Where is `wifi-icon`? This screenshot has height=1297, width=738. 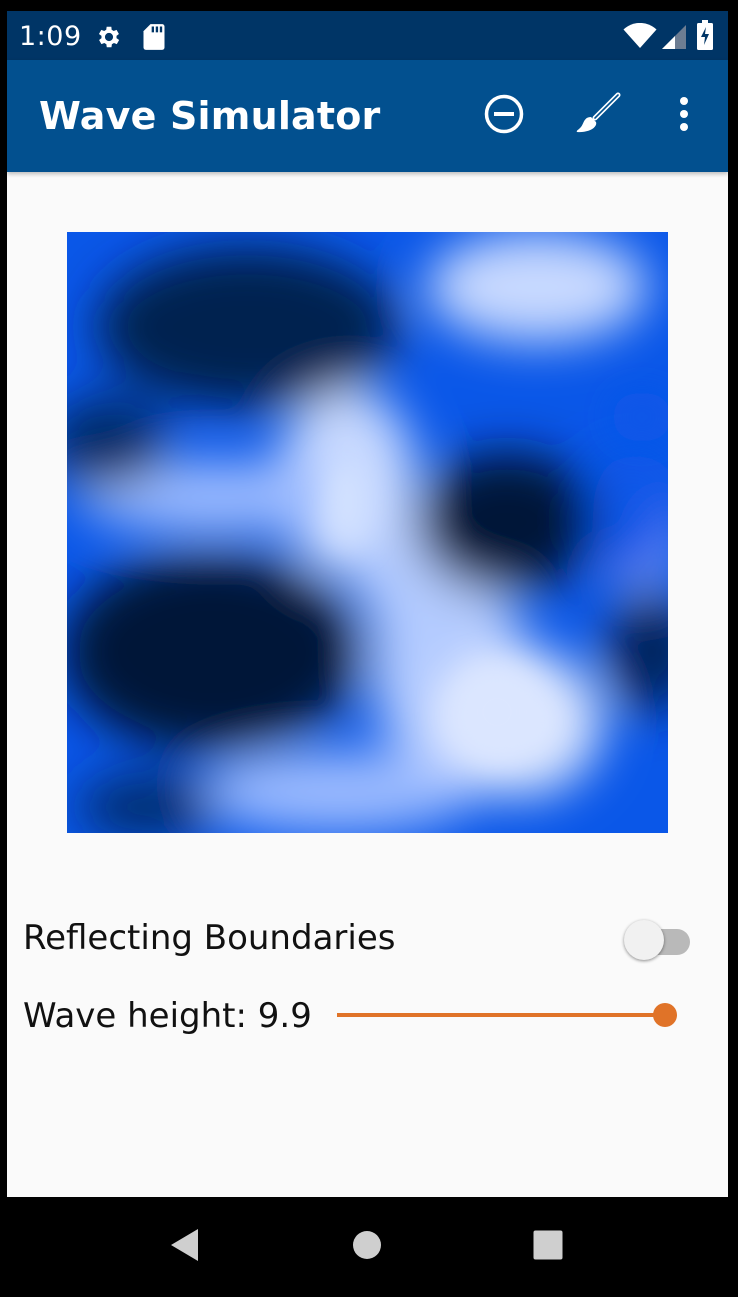
wifi-icon is located at coordinates (640, 38).